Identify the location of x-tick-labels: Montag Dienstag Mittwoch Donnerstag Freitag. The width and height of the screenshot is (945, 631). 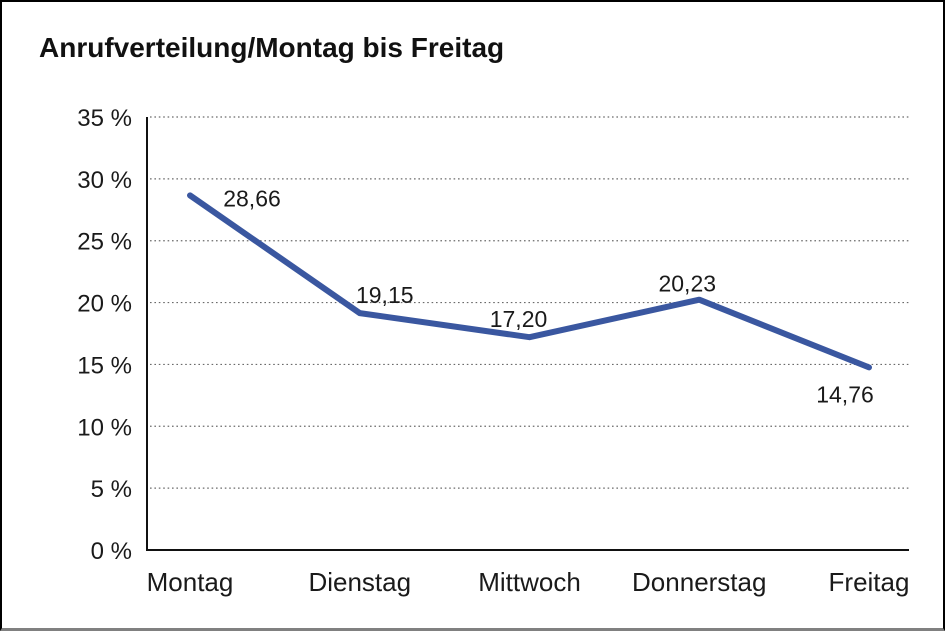
(528, 582).